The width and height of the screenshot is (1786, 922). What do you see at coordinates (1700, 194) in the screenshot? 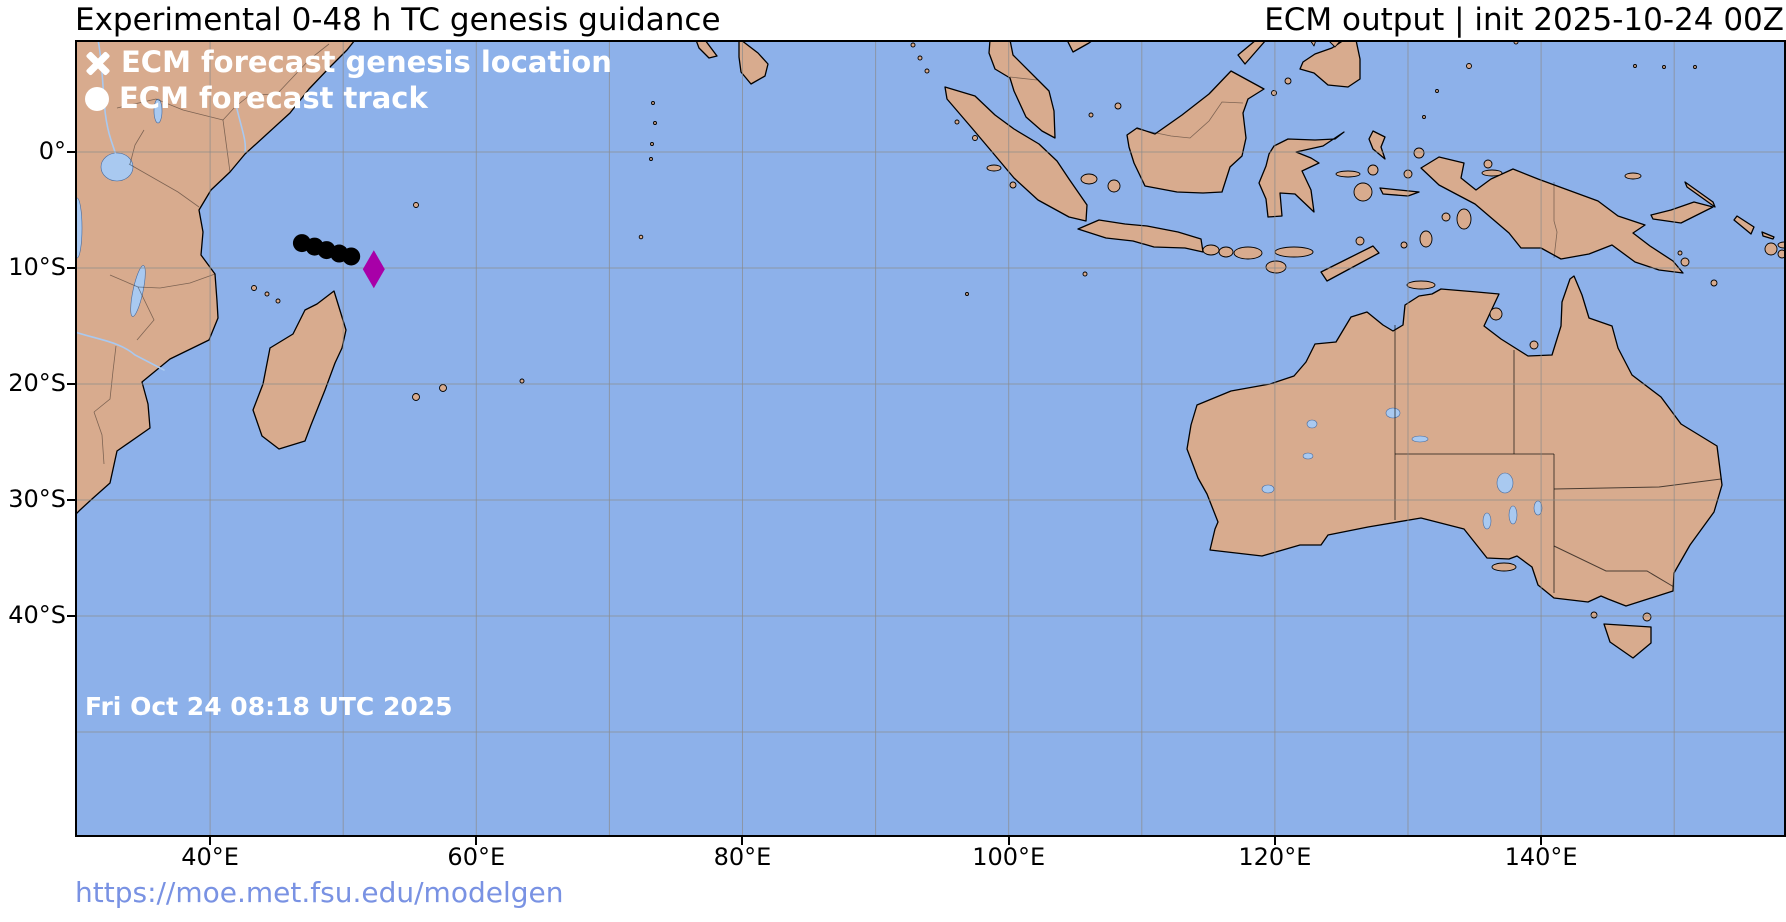
I see `new-ireland` at bounding box center [1700, 194].